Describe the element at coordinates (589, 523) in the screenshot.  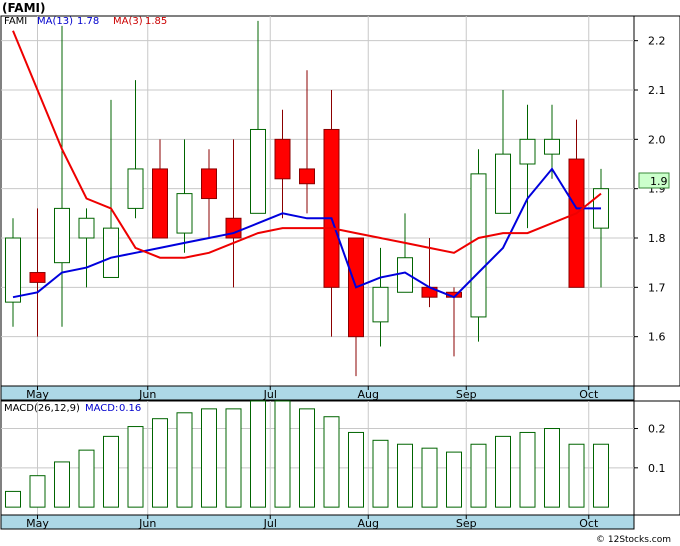
I see `macd-x-tick-label: Oct` at that location.